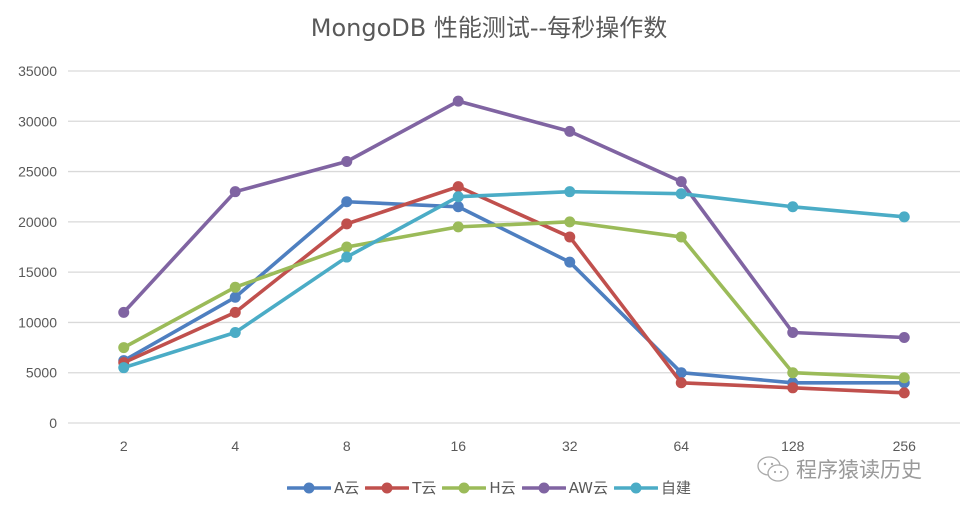 This screenshot has height=512, width=978. I want to click on watermark: 程序猿读历史, so click(839, 469).